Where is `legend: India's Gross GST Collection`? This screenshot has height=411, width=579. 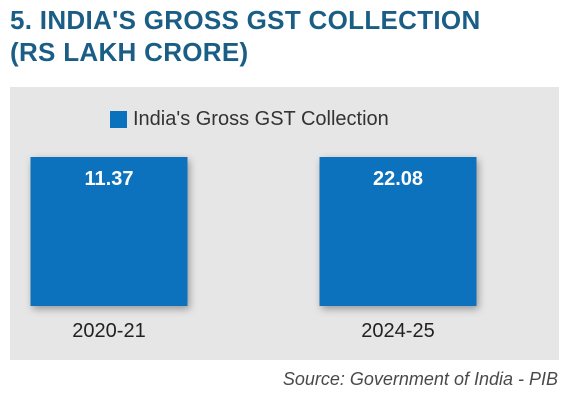 legend: India's Gross GST Collection is located at coordinates (249, 119).